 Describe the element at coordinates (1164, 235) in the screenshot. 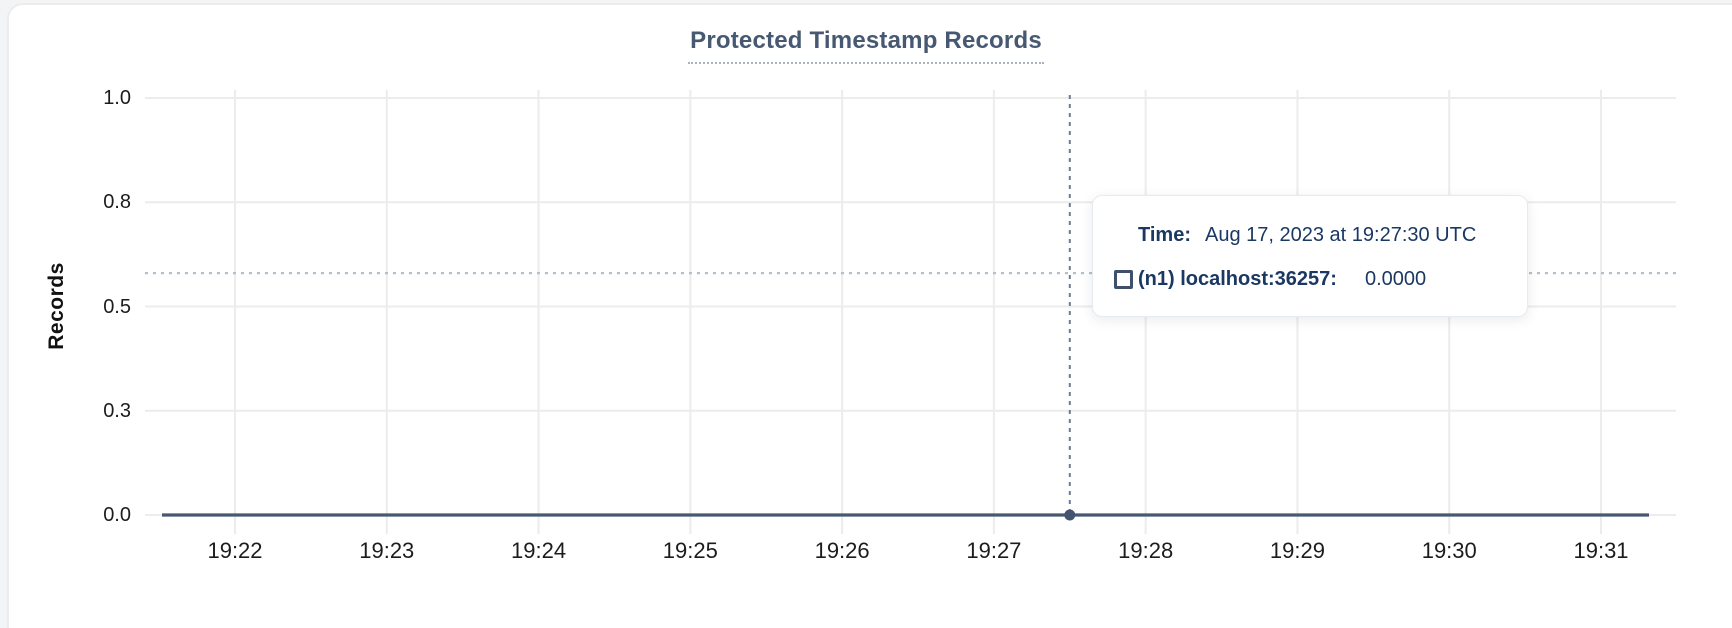

I see `tooltip-time-label: Time:` at that location.